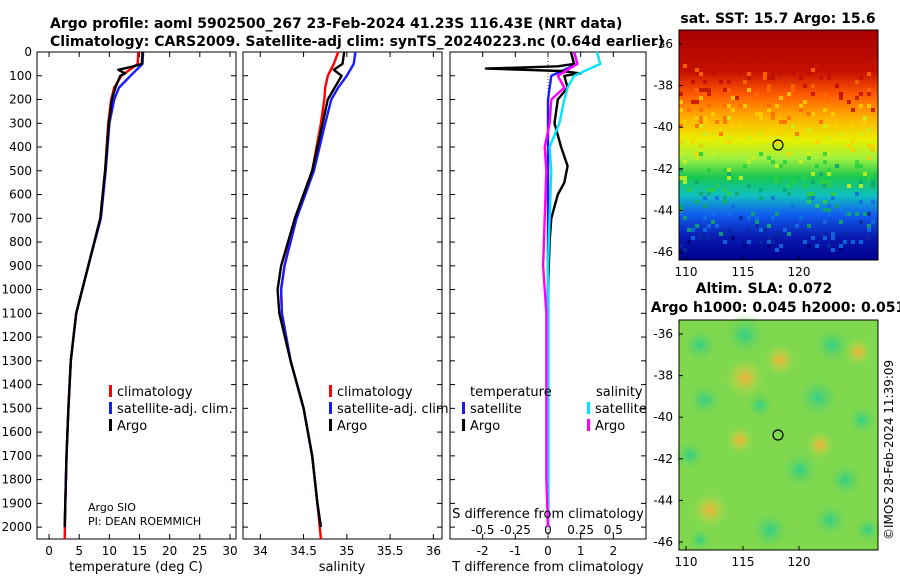  What do you see at coordinates (199, 551) in the screenshot?
I see `x-tick-label: 25` at bounding box center [199, 551].